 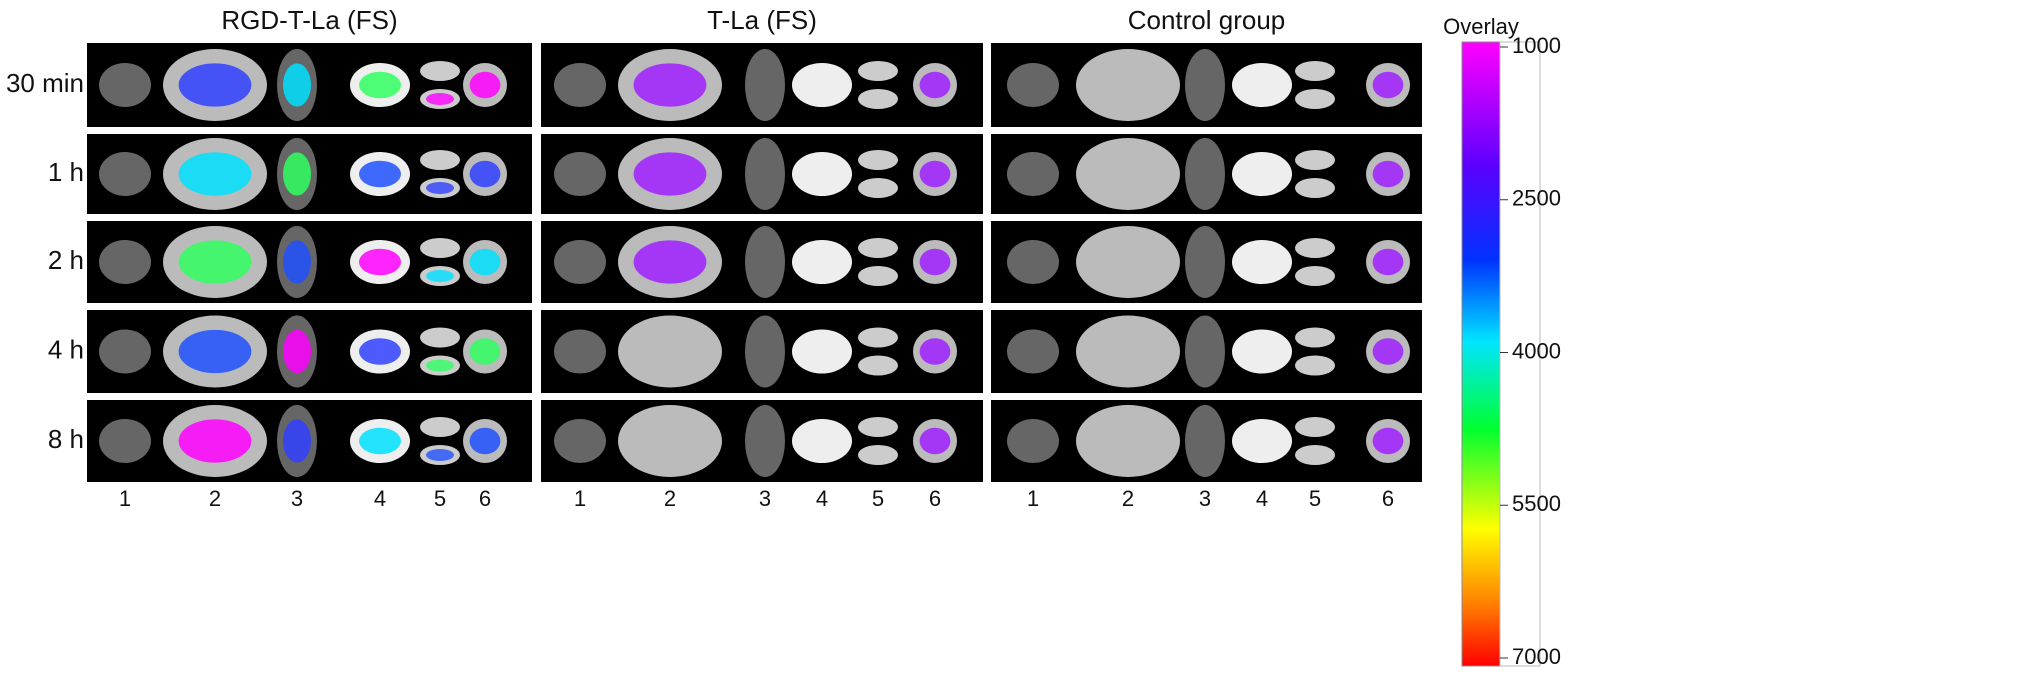 What do you see at coordinates (1207, 20) in the screenshot?
I see `column-title: Control group` at bounding box center [1207, 20].